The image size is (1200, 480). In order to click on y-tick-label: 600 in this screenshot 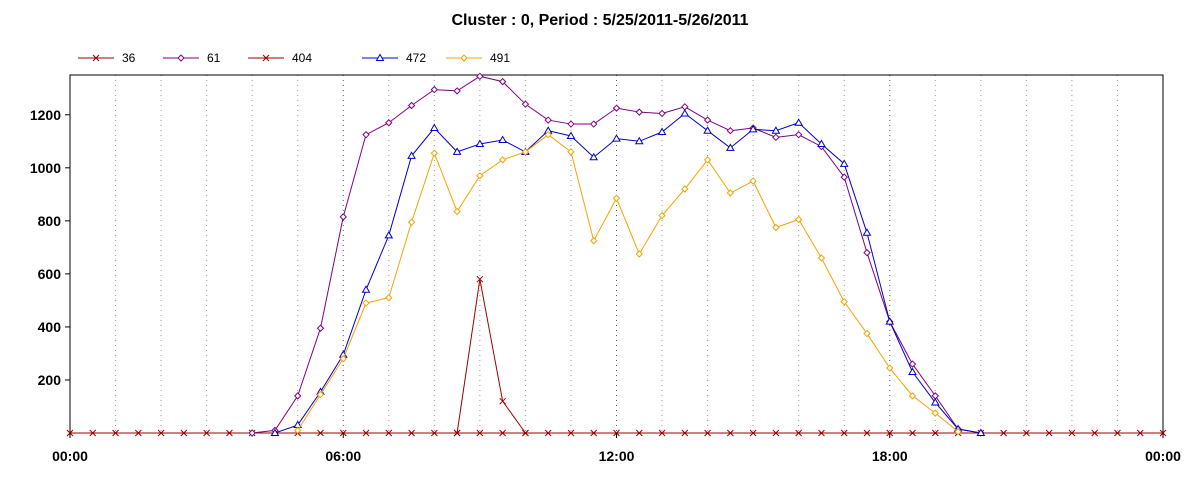, I will do `click(50, 274)`.